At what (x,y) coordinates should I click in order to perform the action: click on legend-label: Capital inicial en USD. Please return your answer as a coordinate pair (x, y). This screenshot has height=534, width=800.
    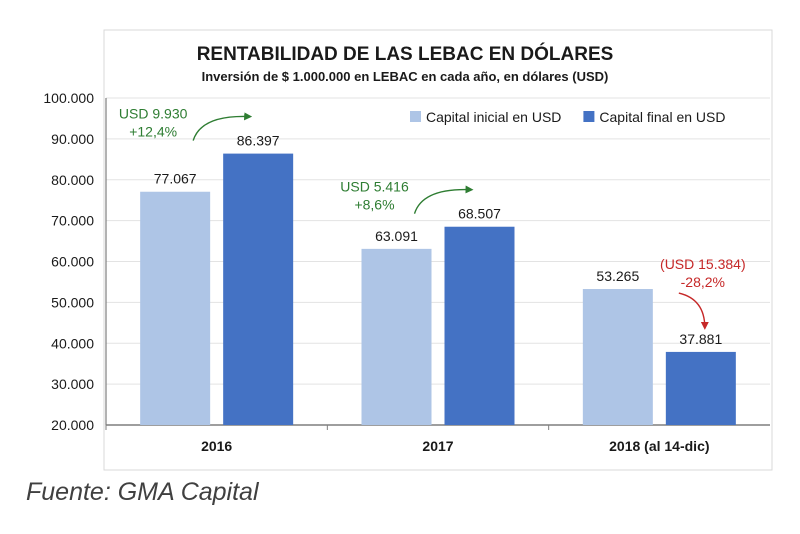
    Looking at the image, I should click on (493, 117).